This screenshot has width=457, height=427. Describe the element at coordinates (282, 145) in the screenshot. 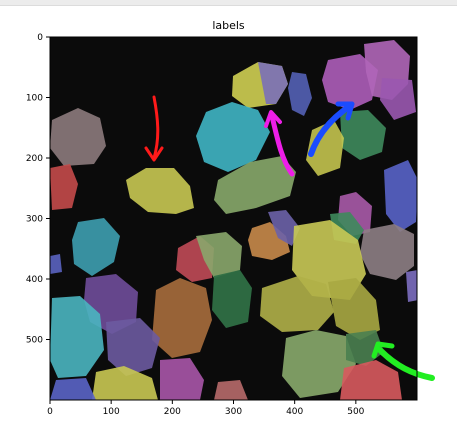

I see `magenta-arrow` at that location.